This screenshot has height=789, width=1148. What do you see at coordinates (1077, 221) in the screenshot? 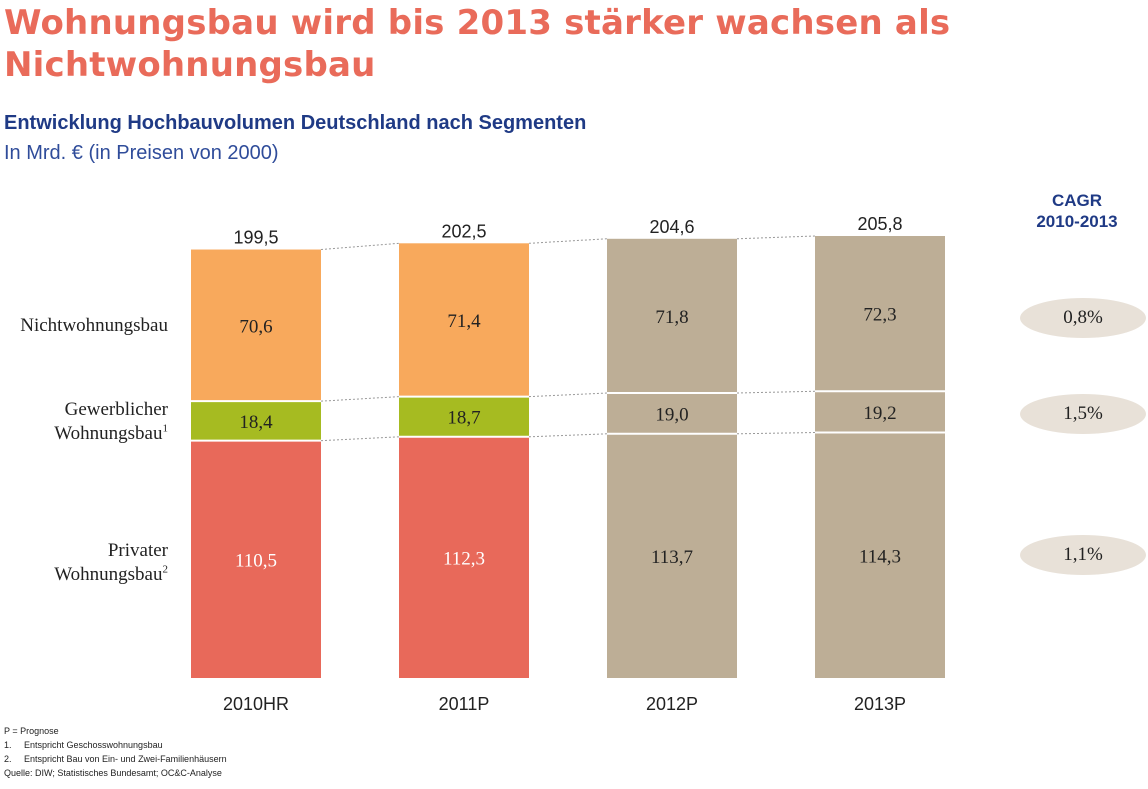
I see `cagr-header-line2: 2010-2013` at bounding box center [1077, 221].